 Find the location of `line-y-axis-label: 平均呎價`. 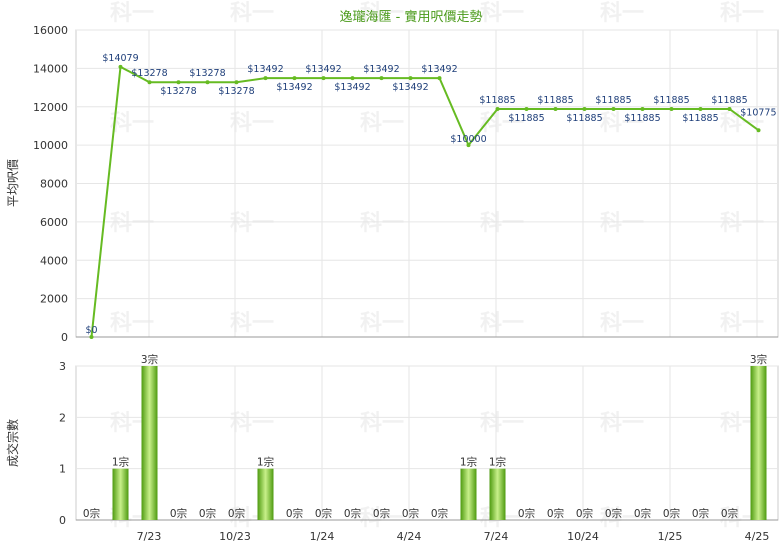

line-y-axis-label: 平均呎價 is located at coordinates (13, 183).